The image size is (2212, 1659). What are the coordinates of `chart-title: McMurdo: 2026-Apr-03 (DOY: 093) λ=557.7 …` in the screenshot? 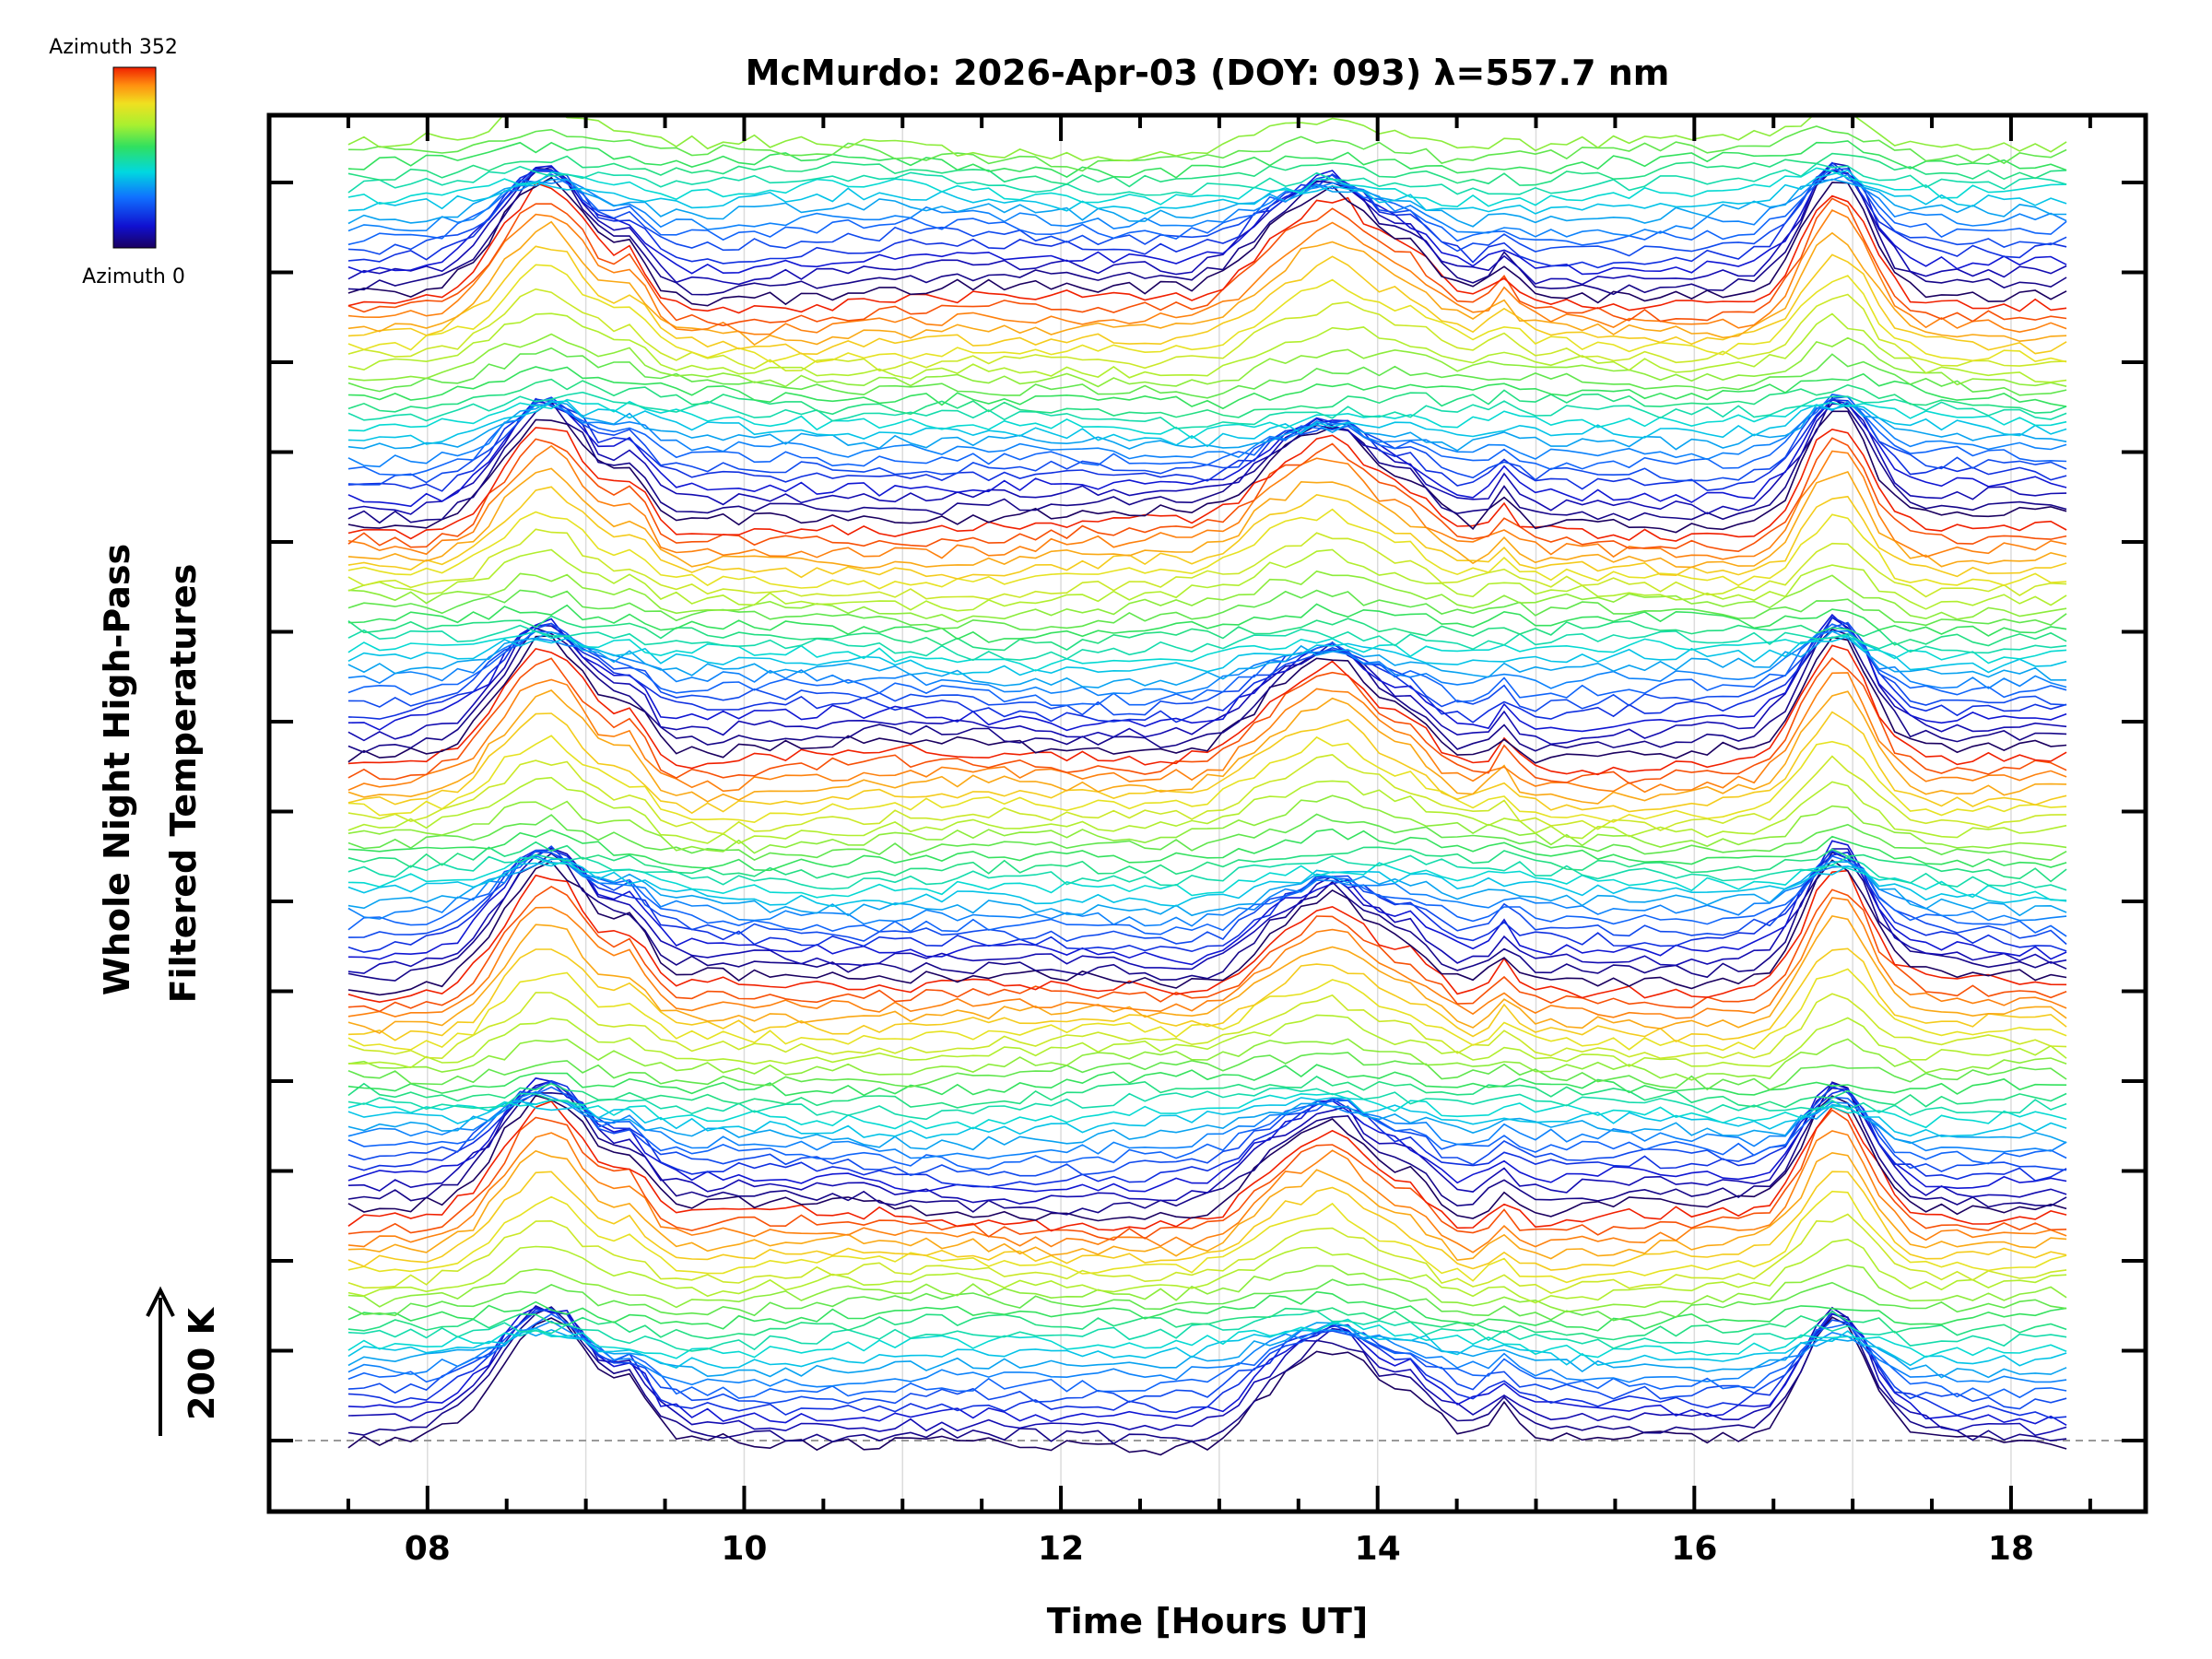 It's located at (1208, 73).